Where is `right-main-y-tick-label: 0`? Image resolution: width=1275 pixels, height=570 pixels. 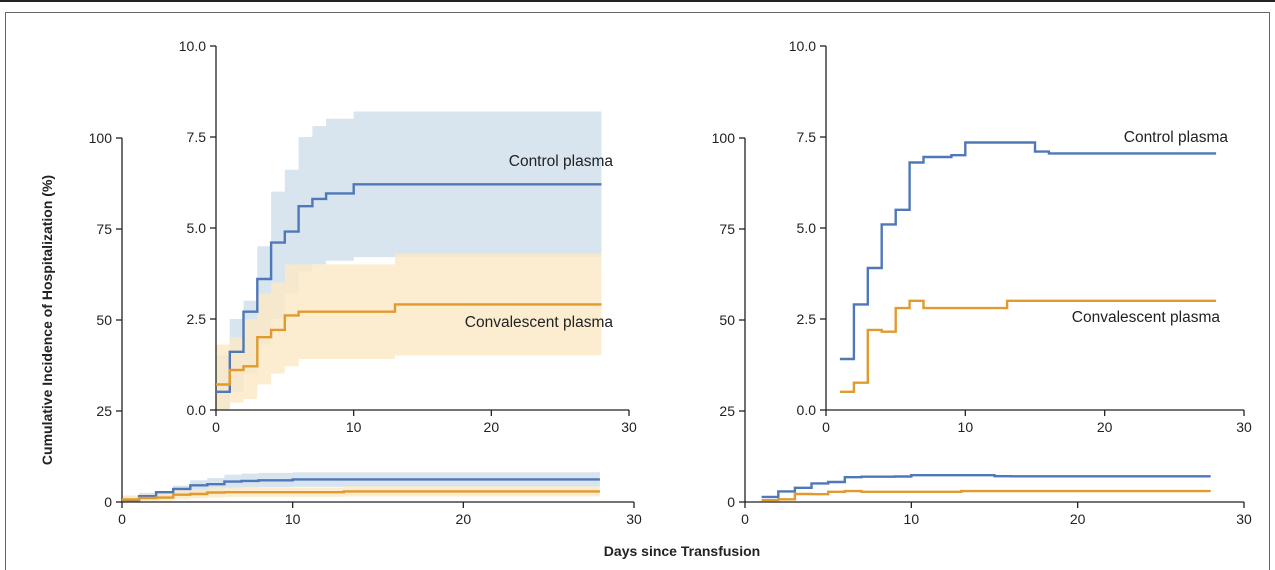 right-main-y-tick-label: 0 is located at coordinates (731, 502).